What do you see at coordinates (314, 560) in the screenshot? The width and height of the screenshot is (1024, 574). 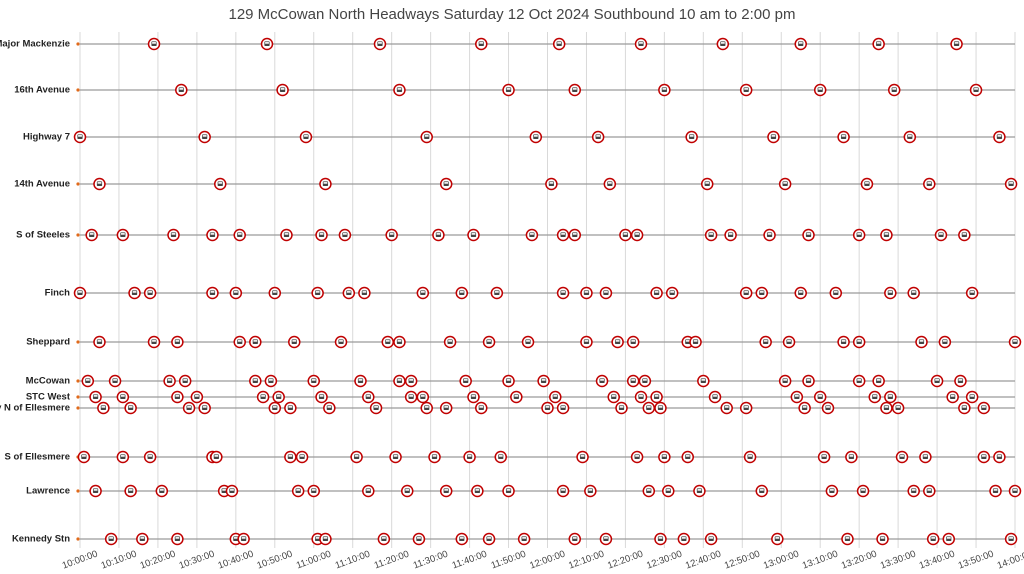 I see `x-tick-label: 11:00:00` at bounding box center [314, 560].